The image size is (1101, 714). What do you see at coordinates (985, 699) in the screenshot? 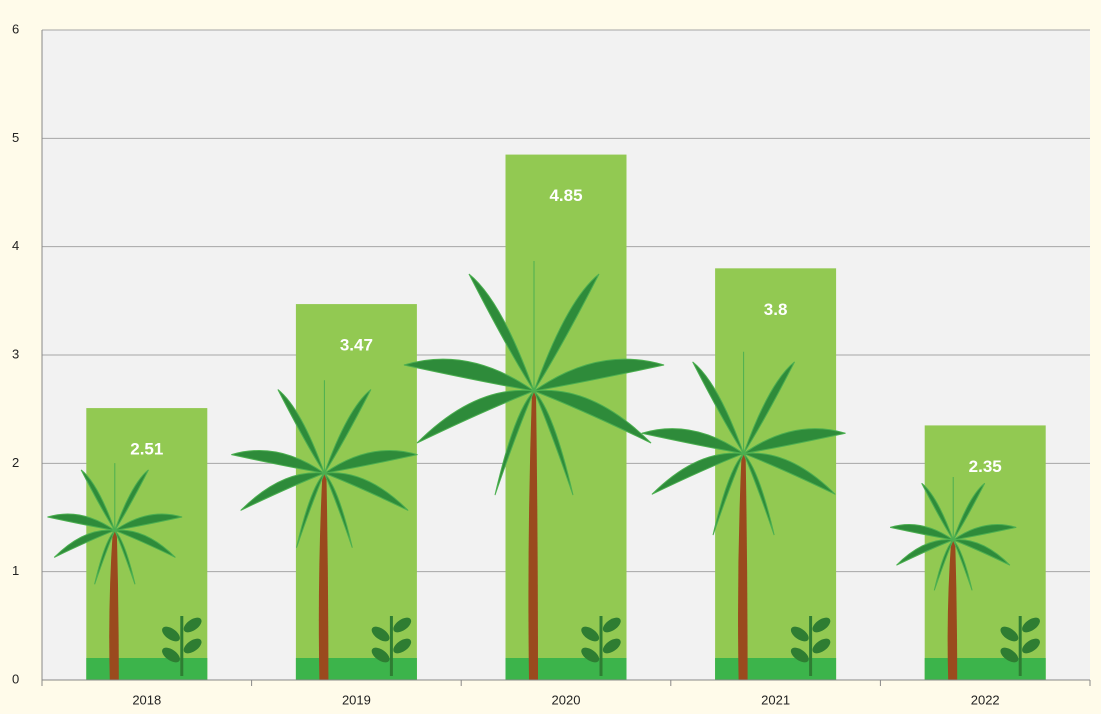
I see `x-tick-label: 2022` at bounding box center [985, 699].